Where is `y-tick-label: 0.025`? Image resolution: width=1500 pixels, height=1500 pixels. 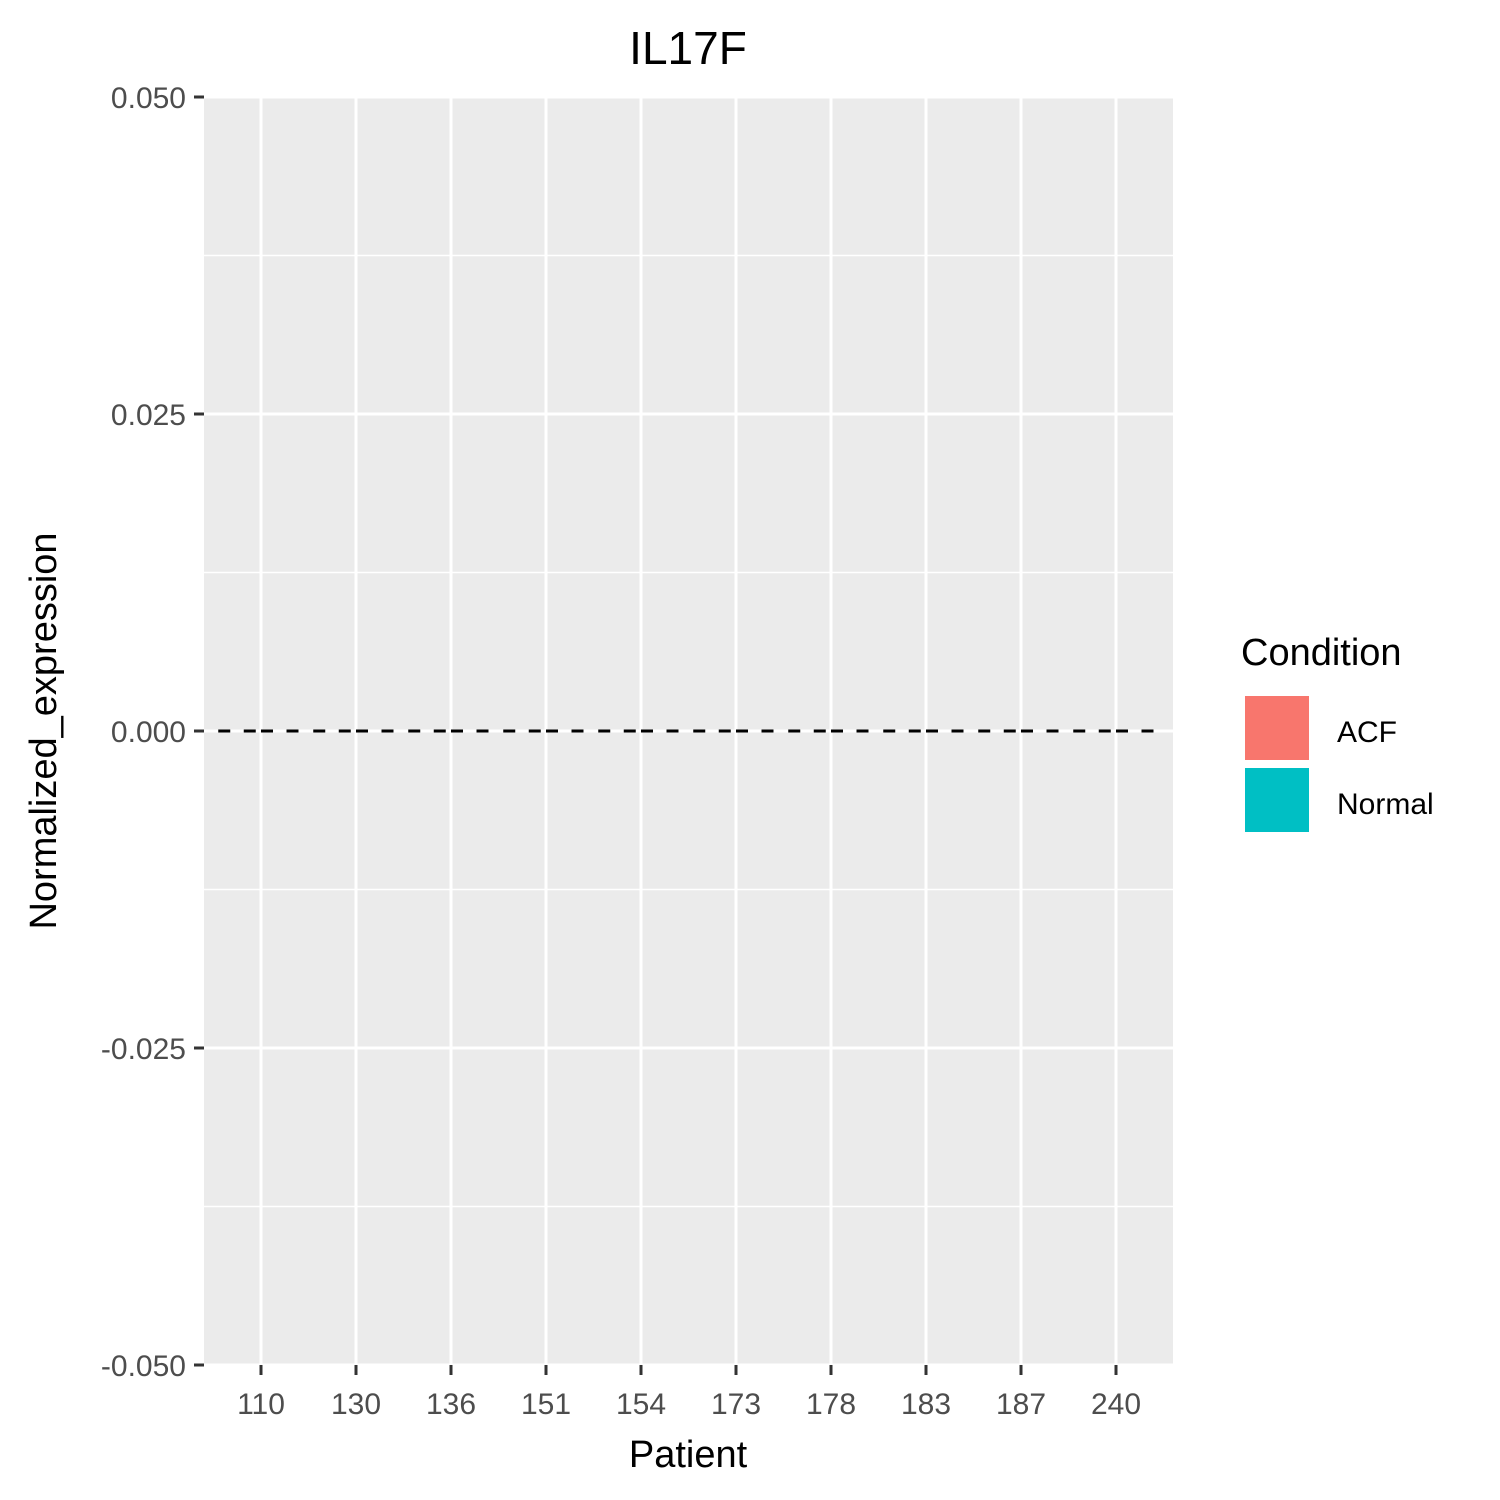 y-tick-label: 0.025 is located at coordinates (148, 415).